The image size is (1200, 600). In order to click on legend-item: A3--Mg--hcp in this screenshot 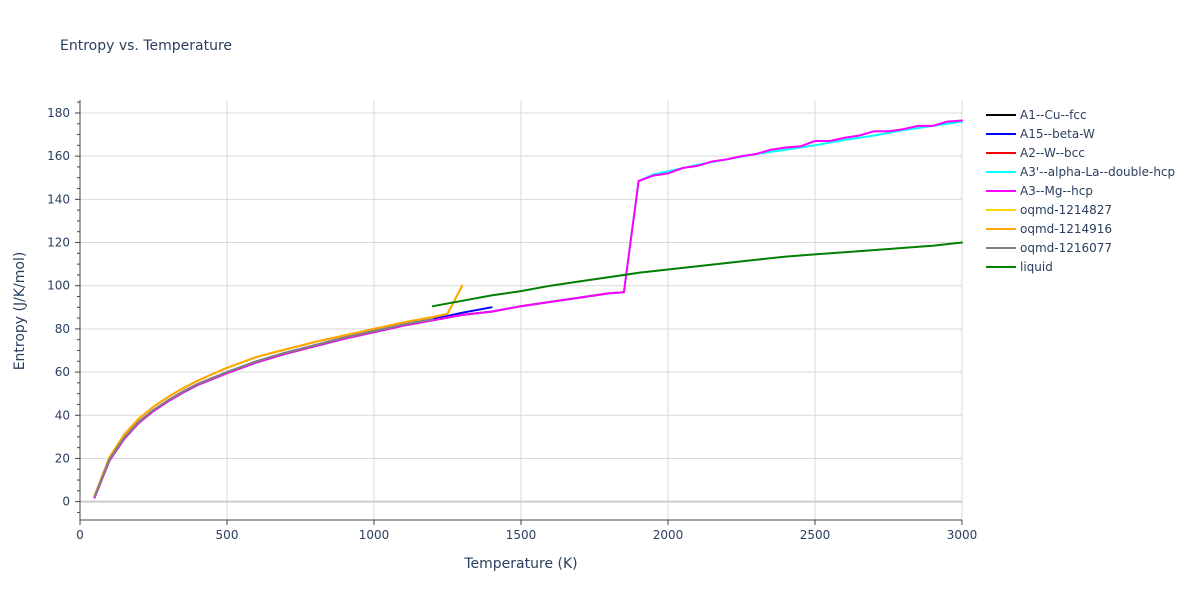, I will do `click(1039, 191)`.